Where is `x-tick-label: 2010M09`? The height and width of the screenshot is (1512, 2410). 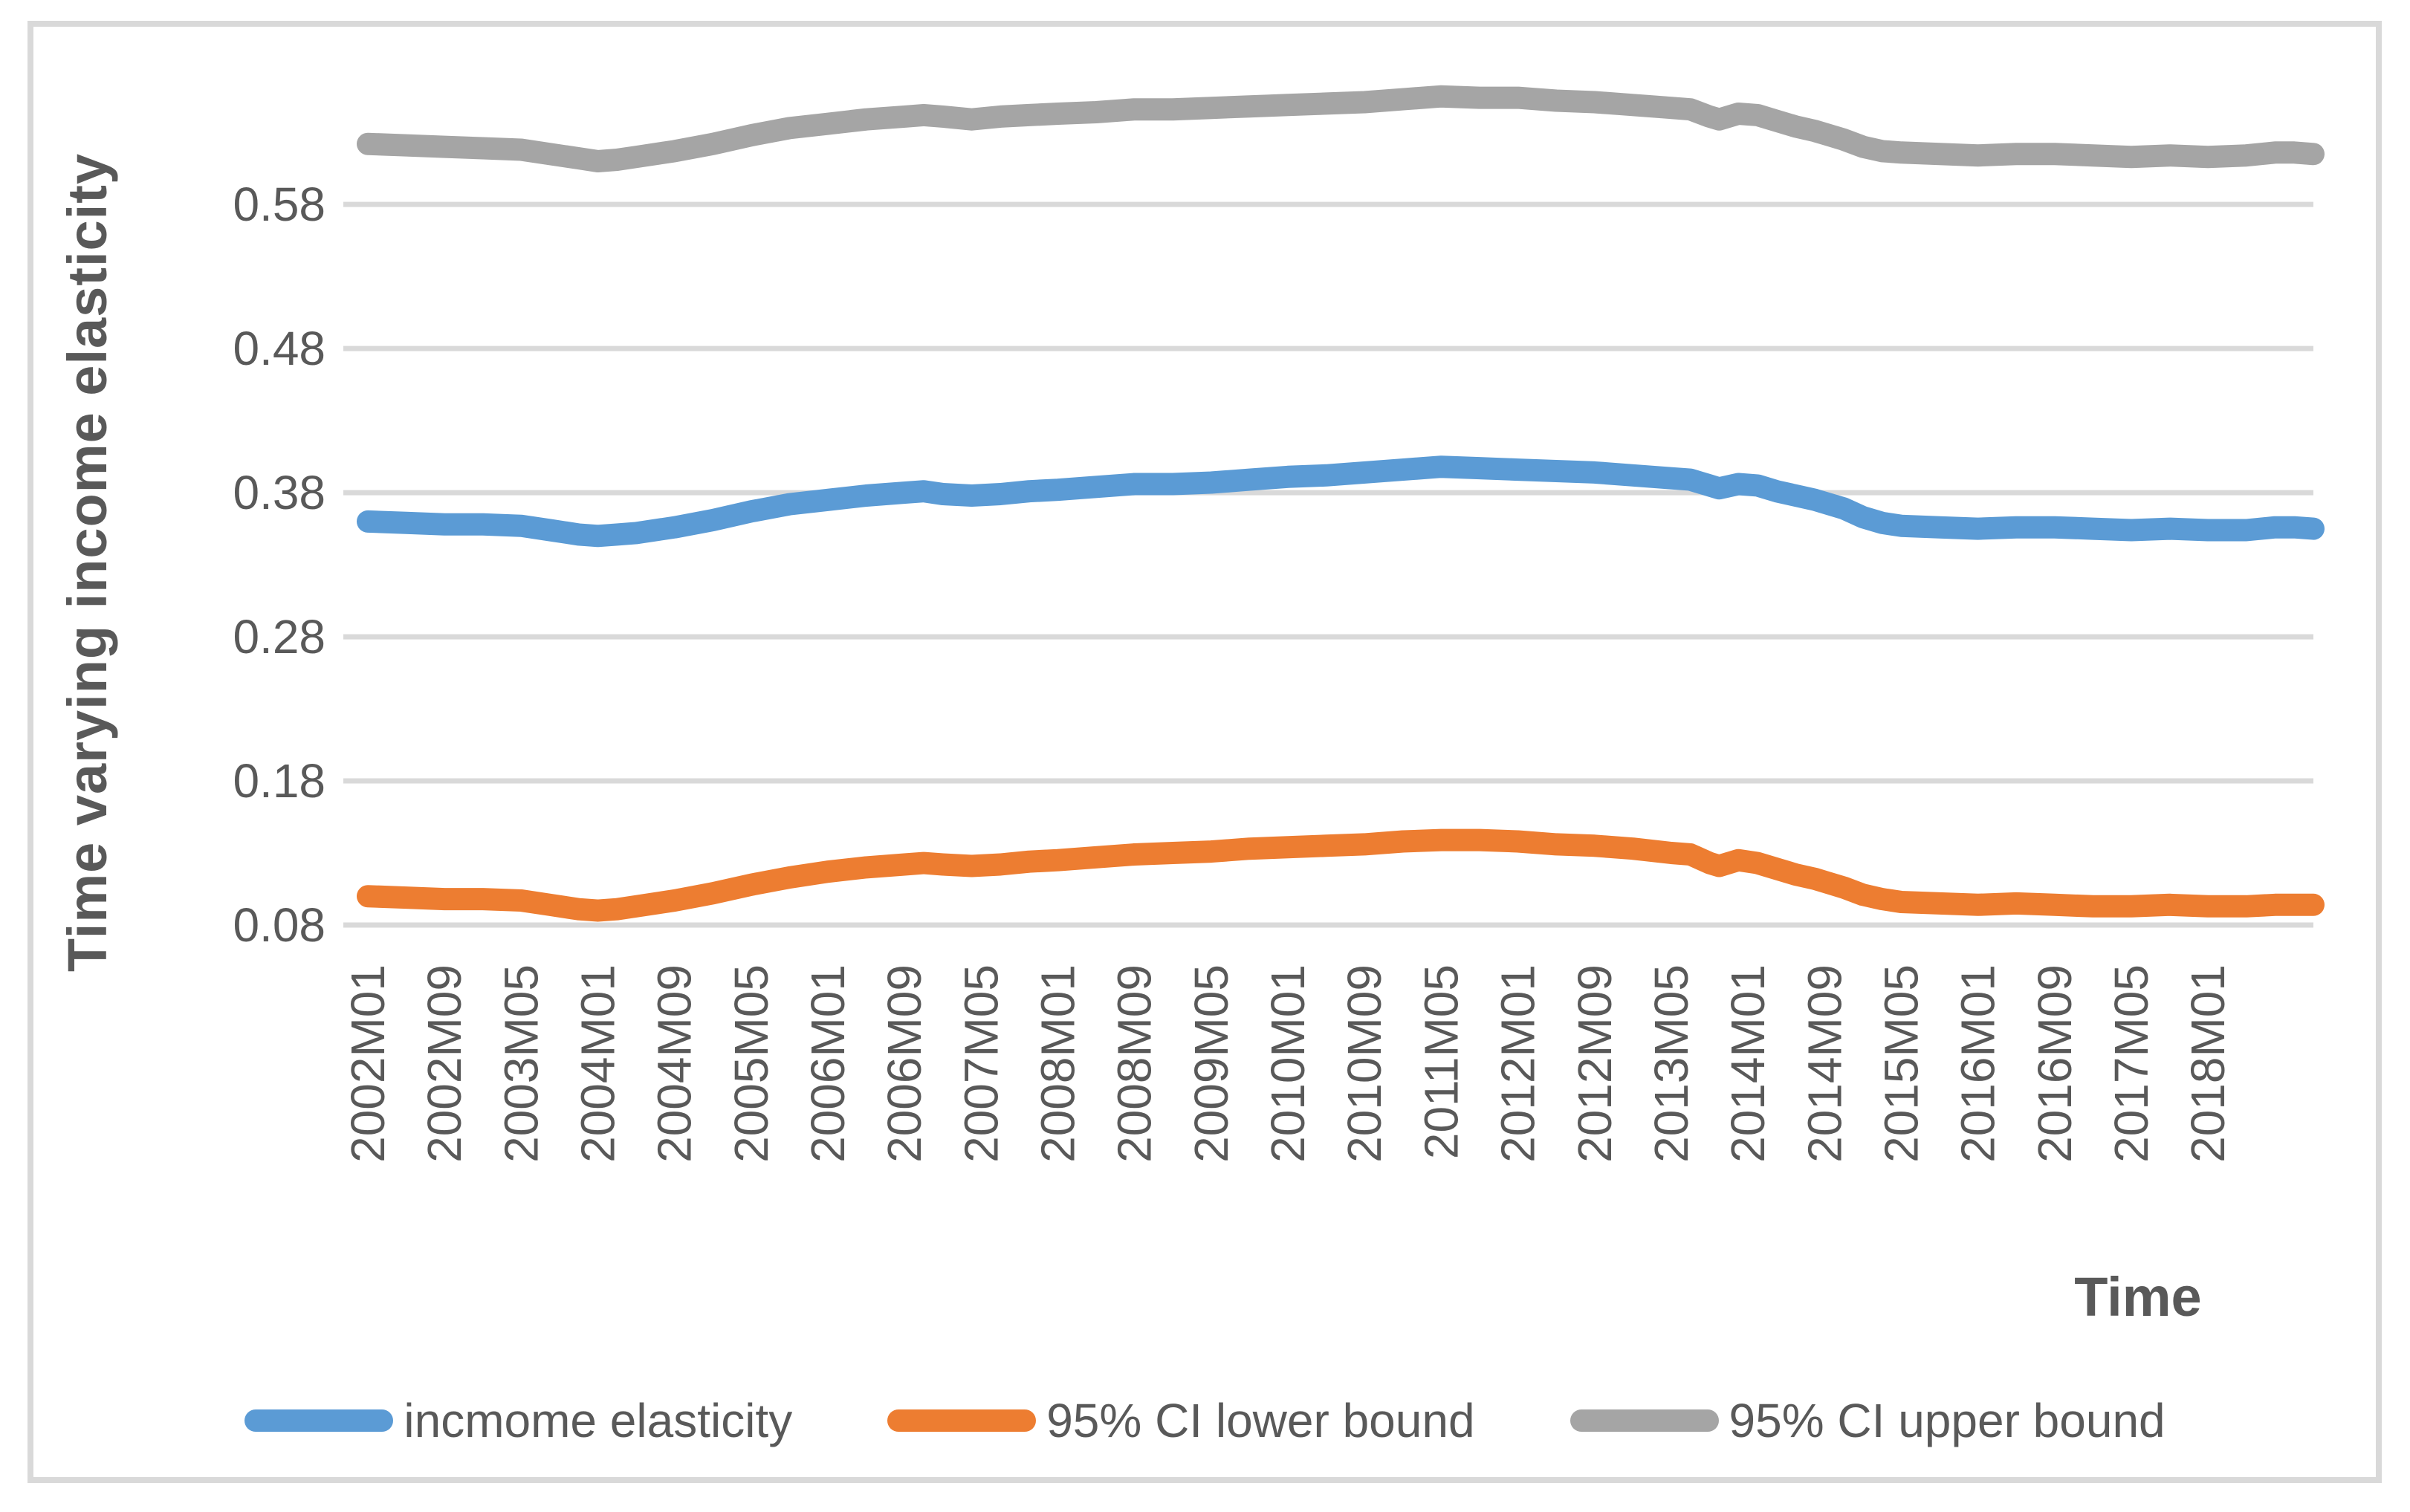
x-tick-label: 2010M09 is located at coordinates (1364, 1063).